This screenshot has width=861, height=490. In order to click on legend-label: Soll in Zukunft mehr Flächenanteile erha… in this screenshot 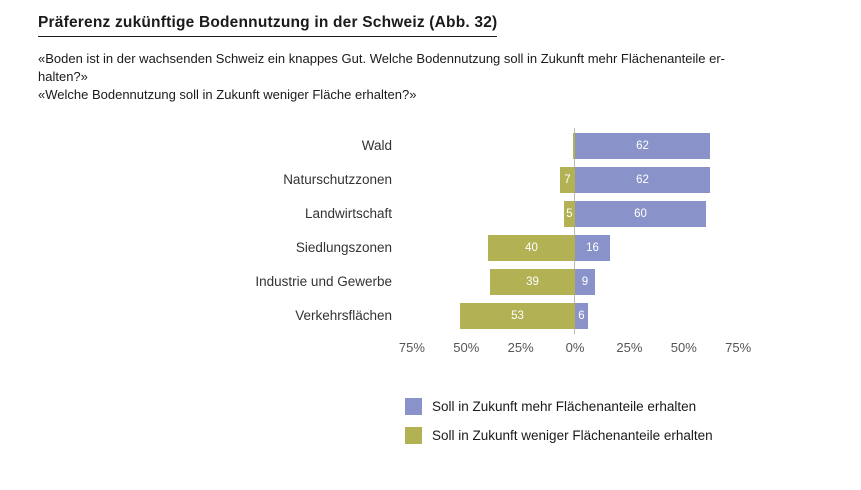, I will do `click(564, 406)`.